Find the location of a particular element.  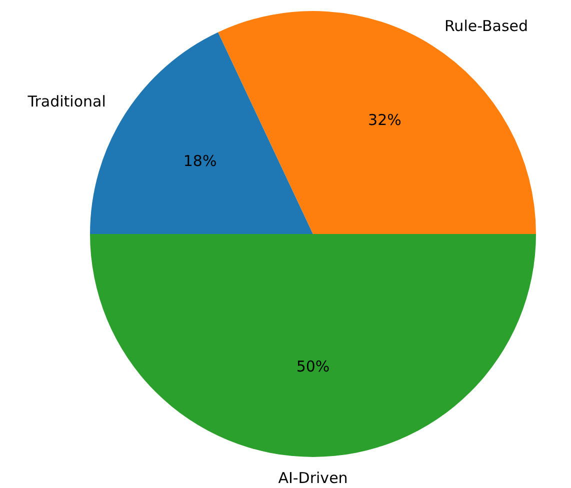

data-label: 32% is located at coordinates (385, 119).